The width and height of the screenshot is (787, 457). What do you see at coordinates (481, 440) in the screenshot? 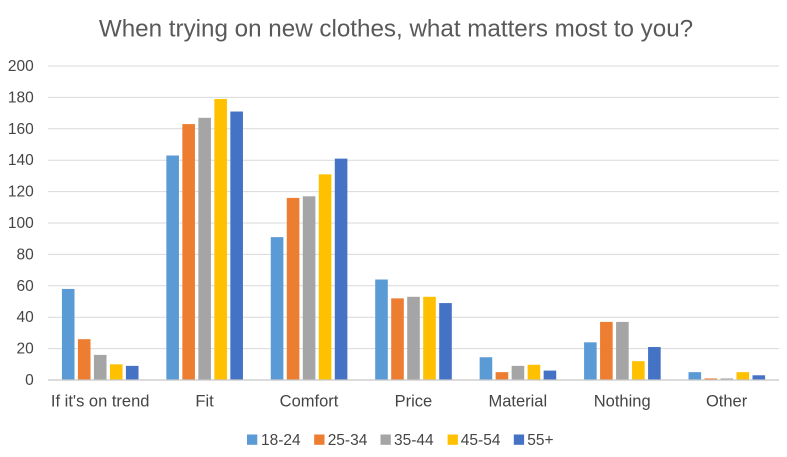
I see `svg-text: 45-54` at bounding box center [481, 440].